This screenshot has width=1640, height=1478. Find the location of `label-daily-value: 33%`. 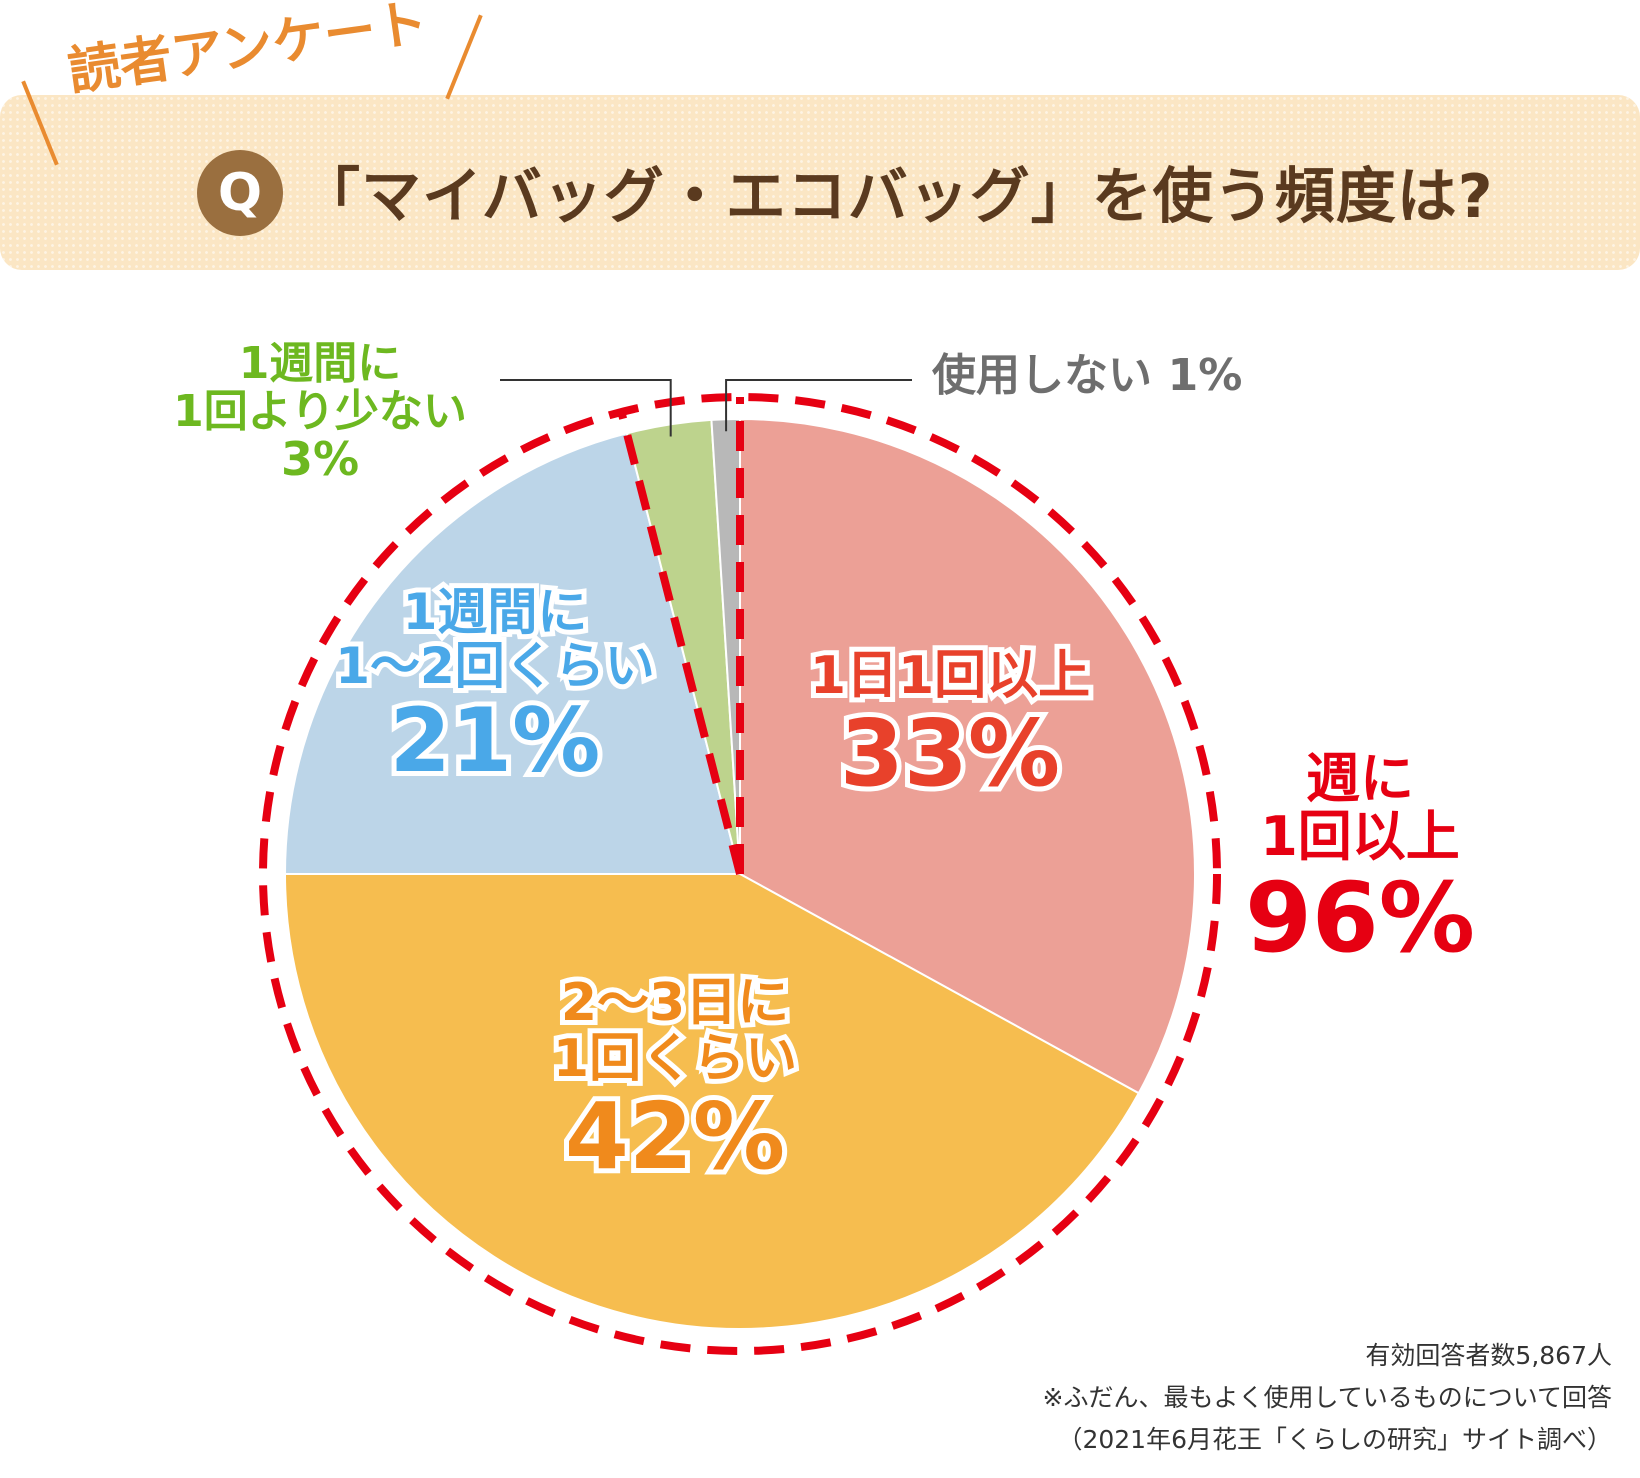

label-daily-value: 33% is located at coordinates (950, 754).